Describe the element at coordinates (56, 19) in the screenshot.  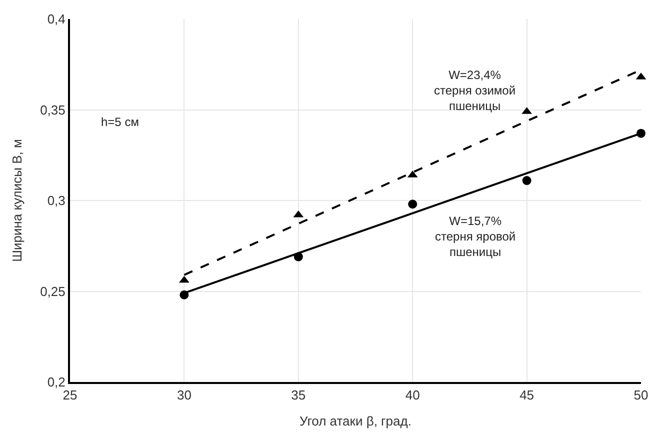
I see `y-tick-label: 0,4` at that location.